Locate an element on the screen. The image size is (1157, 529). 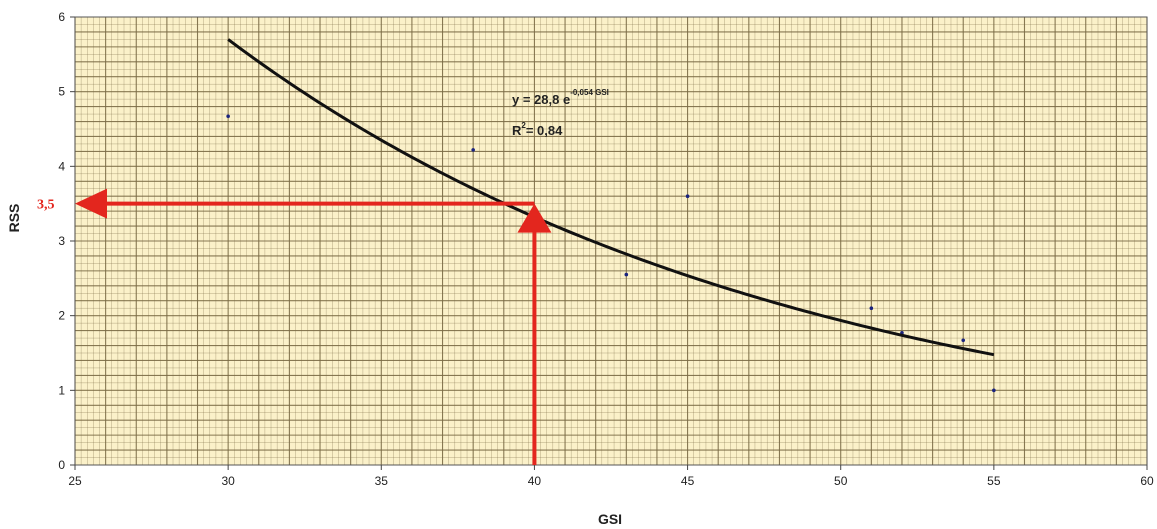
marker-value-label: 3,5 is located at coordinates (46, 205).